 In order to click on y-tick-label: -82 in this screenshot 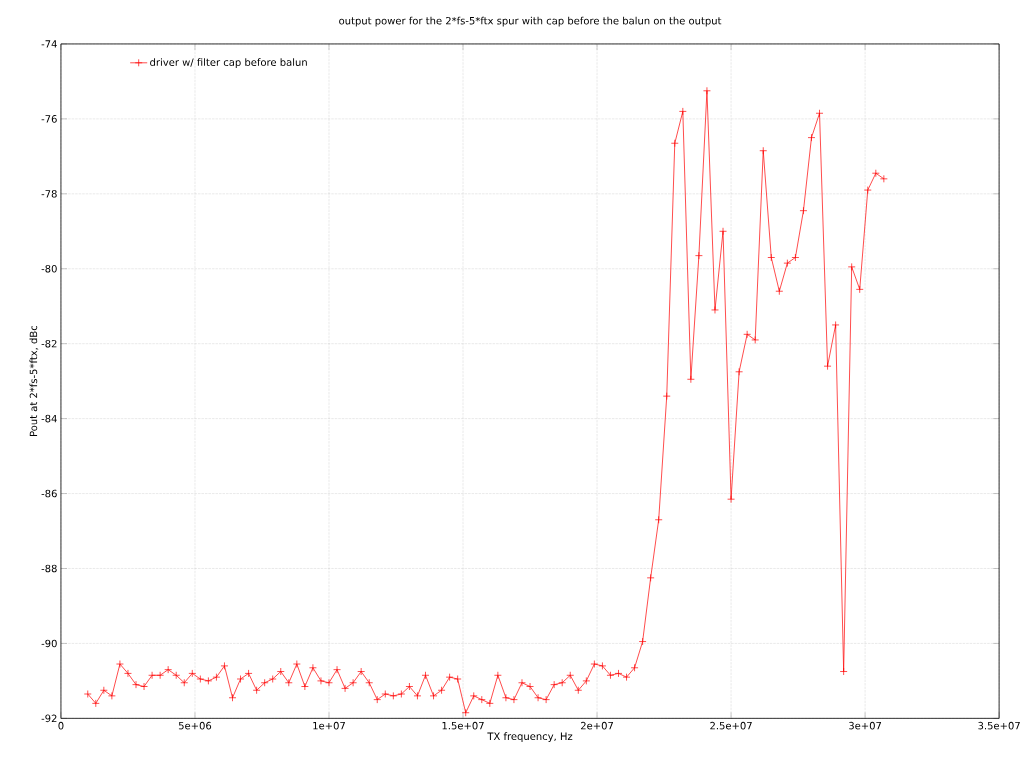, I will do `click(49, 343)`.